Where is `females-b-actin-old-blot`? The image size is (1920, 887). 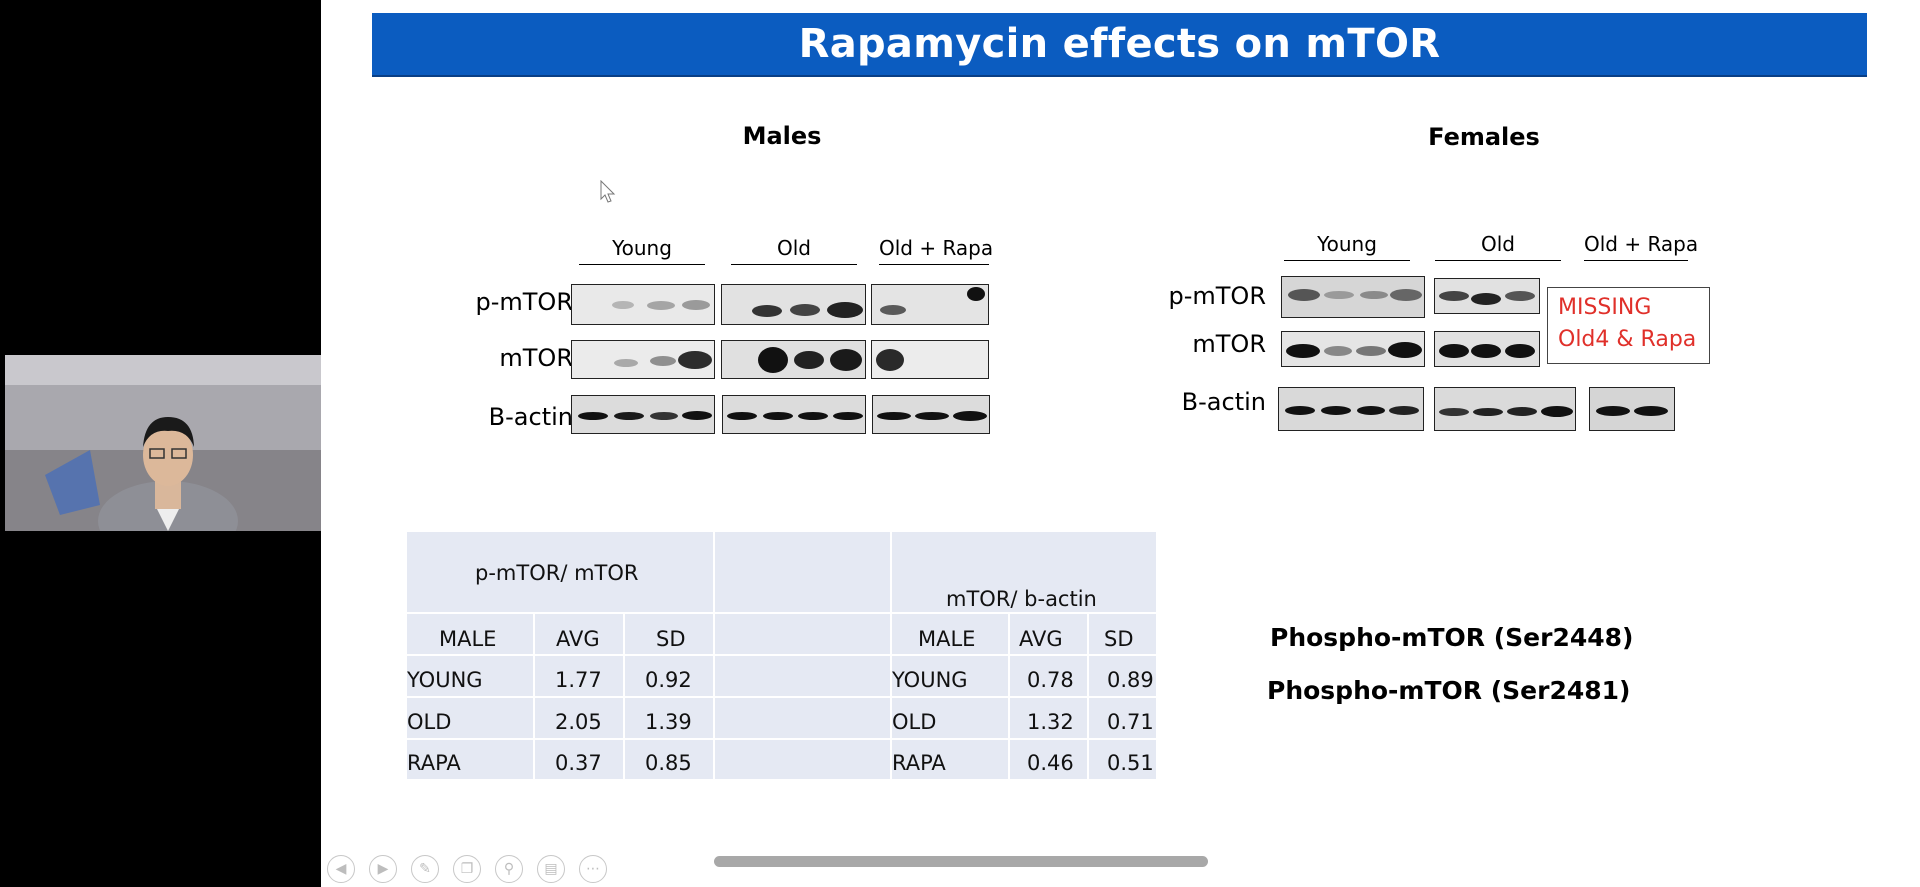 females-b-actin-old-blot is located at coordinates (1505, 409).